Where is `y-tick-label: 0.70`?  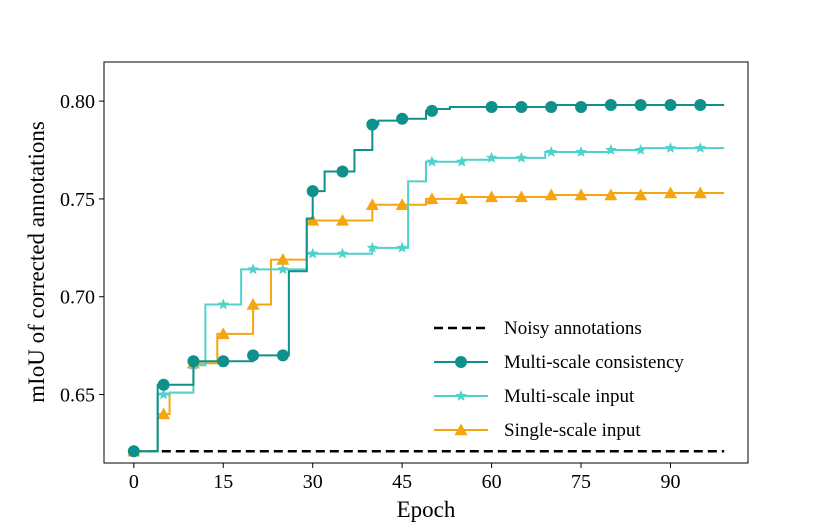
y-tick-label: 0.70 is located at coordinates (77, 298).